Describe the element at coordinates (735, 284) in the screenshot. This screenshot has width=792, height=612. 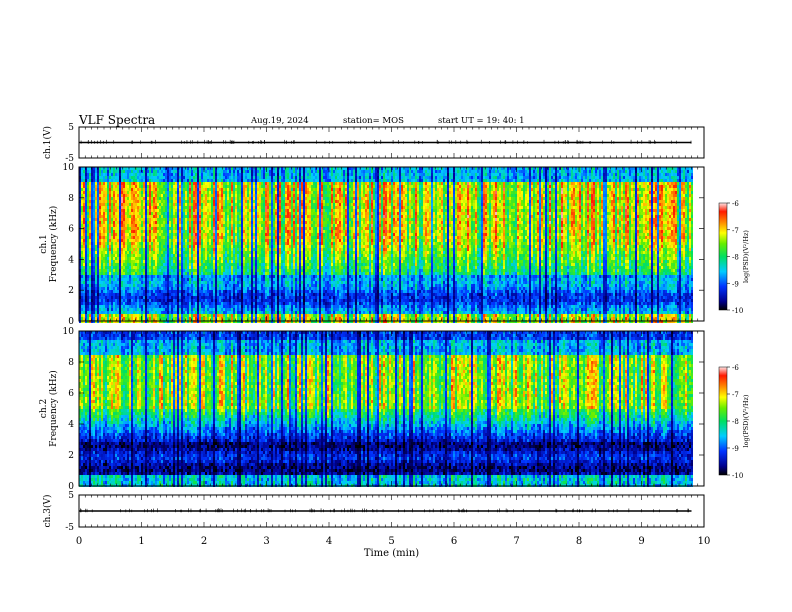
I see `colorbar-tick-1: -9` at that location.